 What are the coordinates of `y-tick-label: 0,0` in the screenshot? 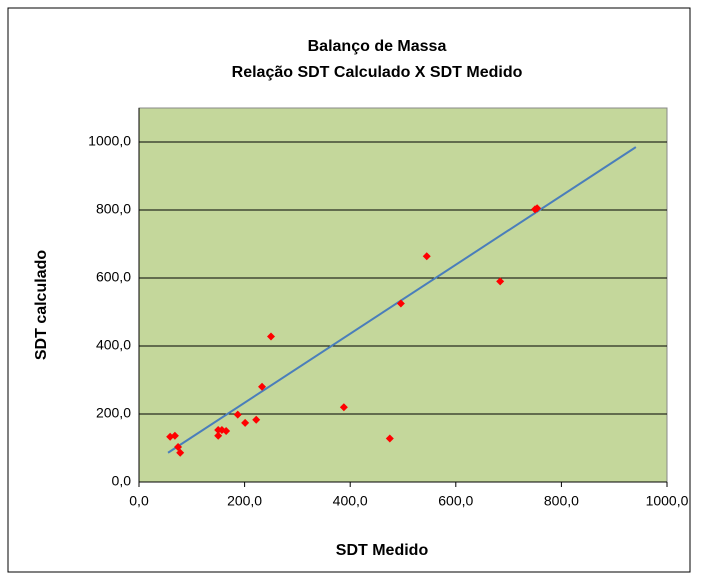 It's located at (122, 481).